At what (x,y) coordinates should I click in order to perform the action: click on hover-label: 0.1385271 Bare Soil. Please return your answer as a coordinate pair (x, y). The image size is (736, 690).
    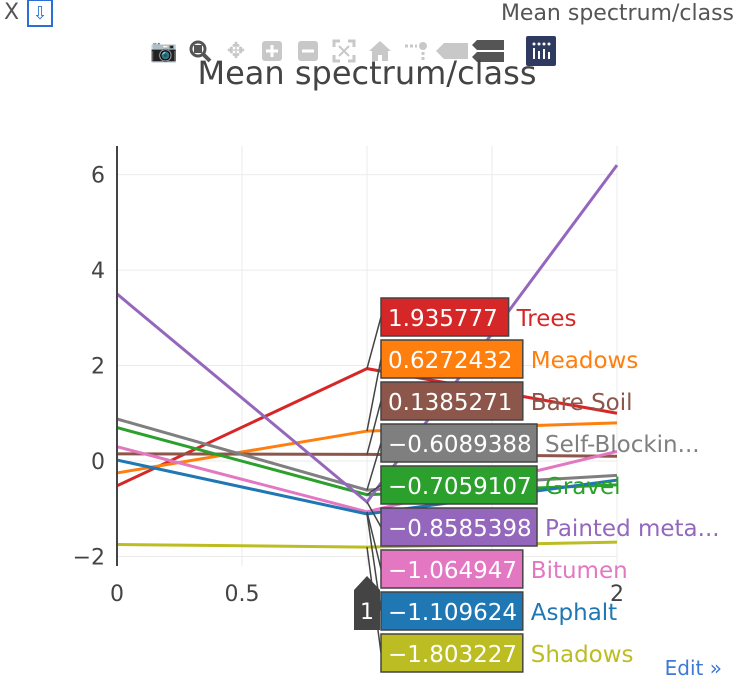
    Looking at the image, I should click on (499, 418).